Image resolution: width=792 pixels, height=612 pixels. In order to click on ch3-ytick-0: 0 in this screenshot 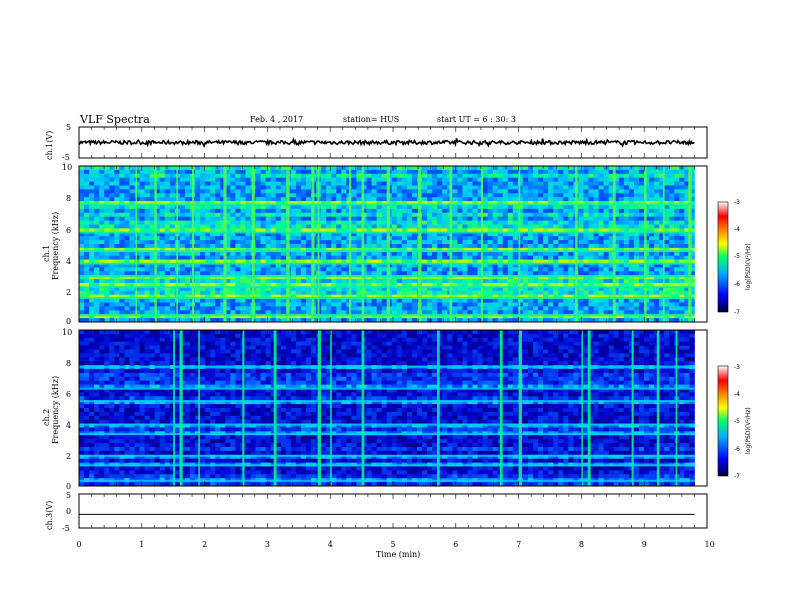, I will do `click(68, 511)`.